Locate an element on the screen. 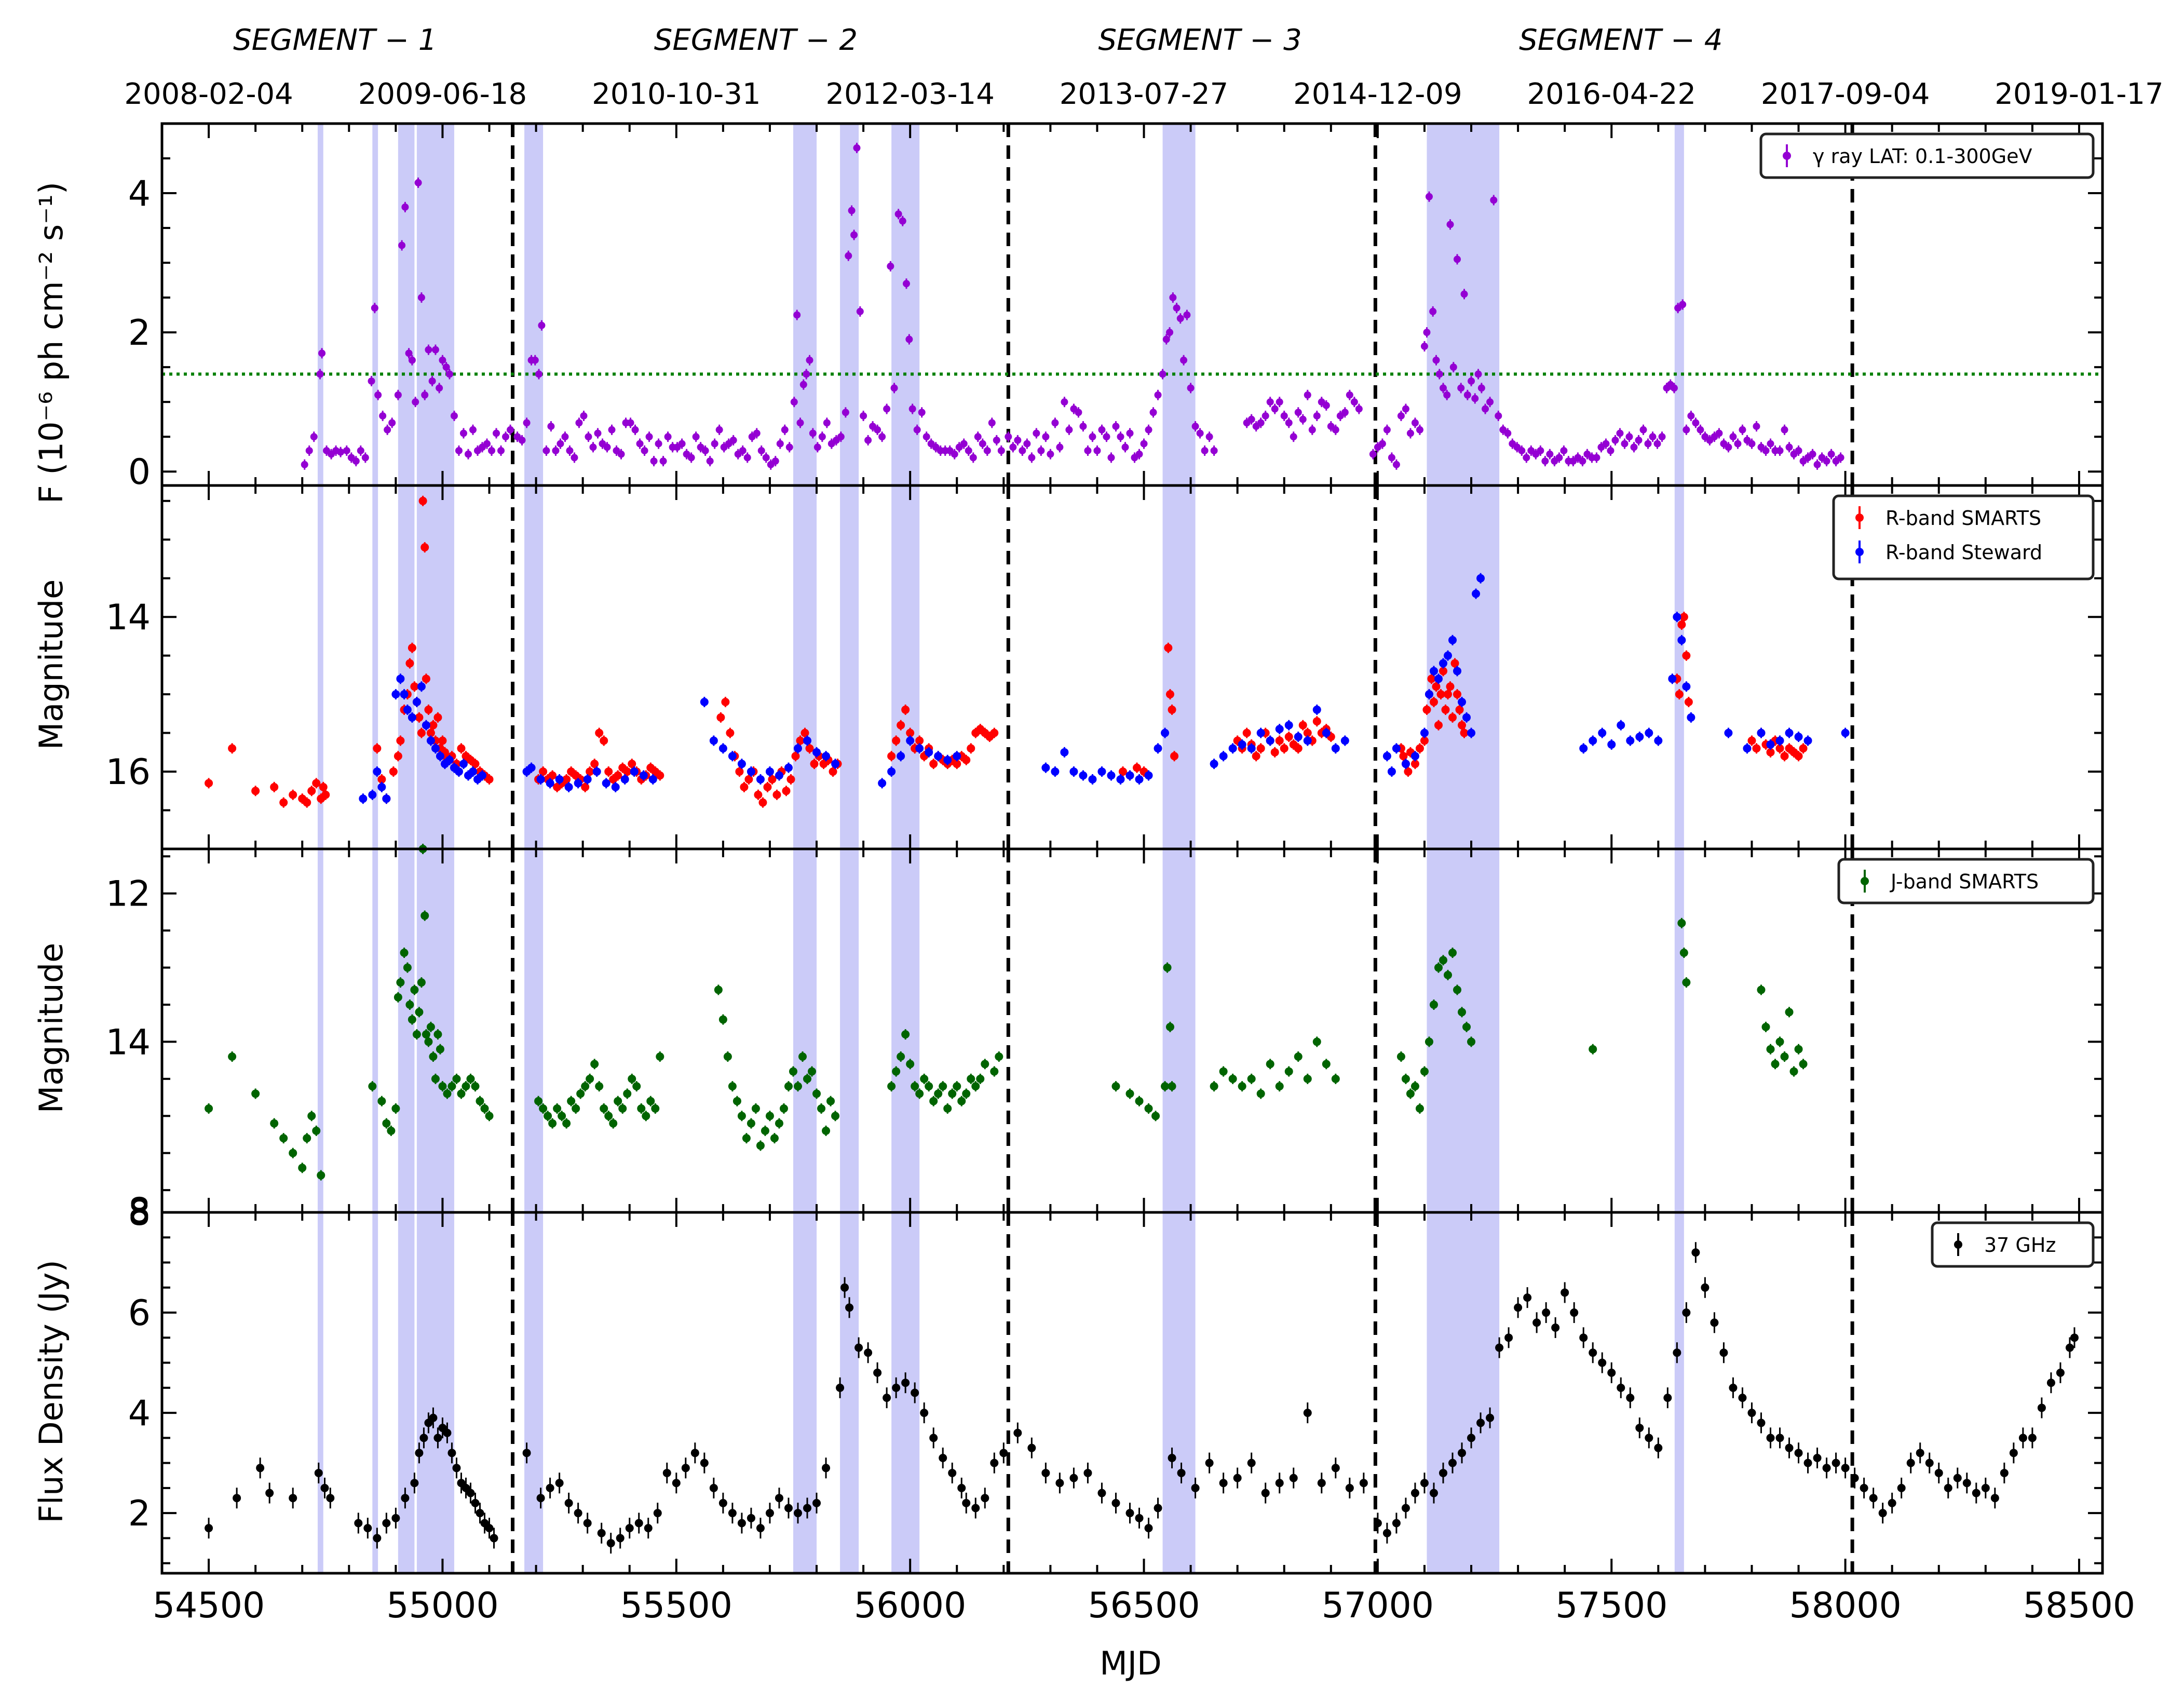  y-tick-label: 12 is located at coordinates (128, 894).